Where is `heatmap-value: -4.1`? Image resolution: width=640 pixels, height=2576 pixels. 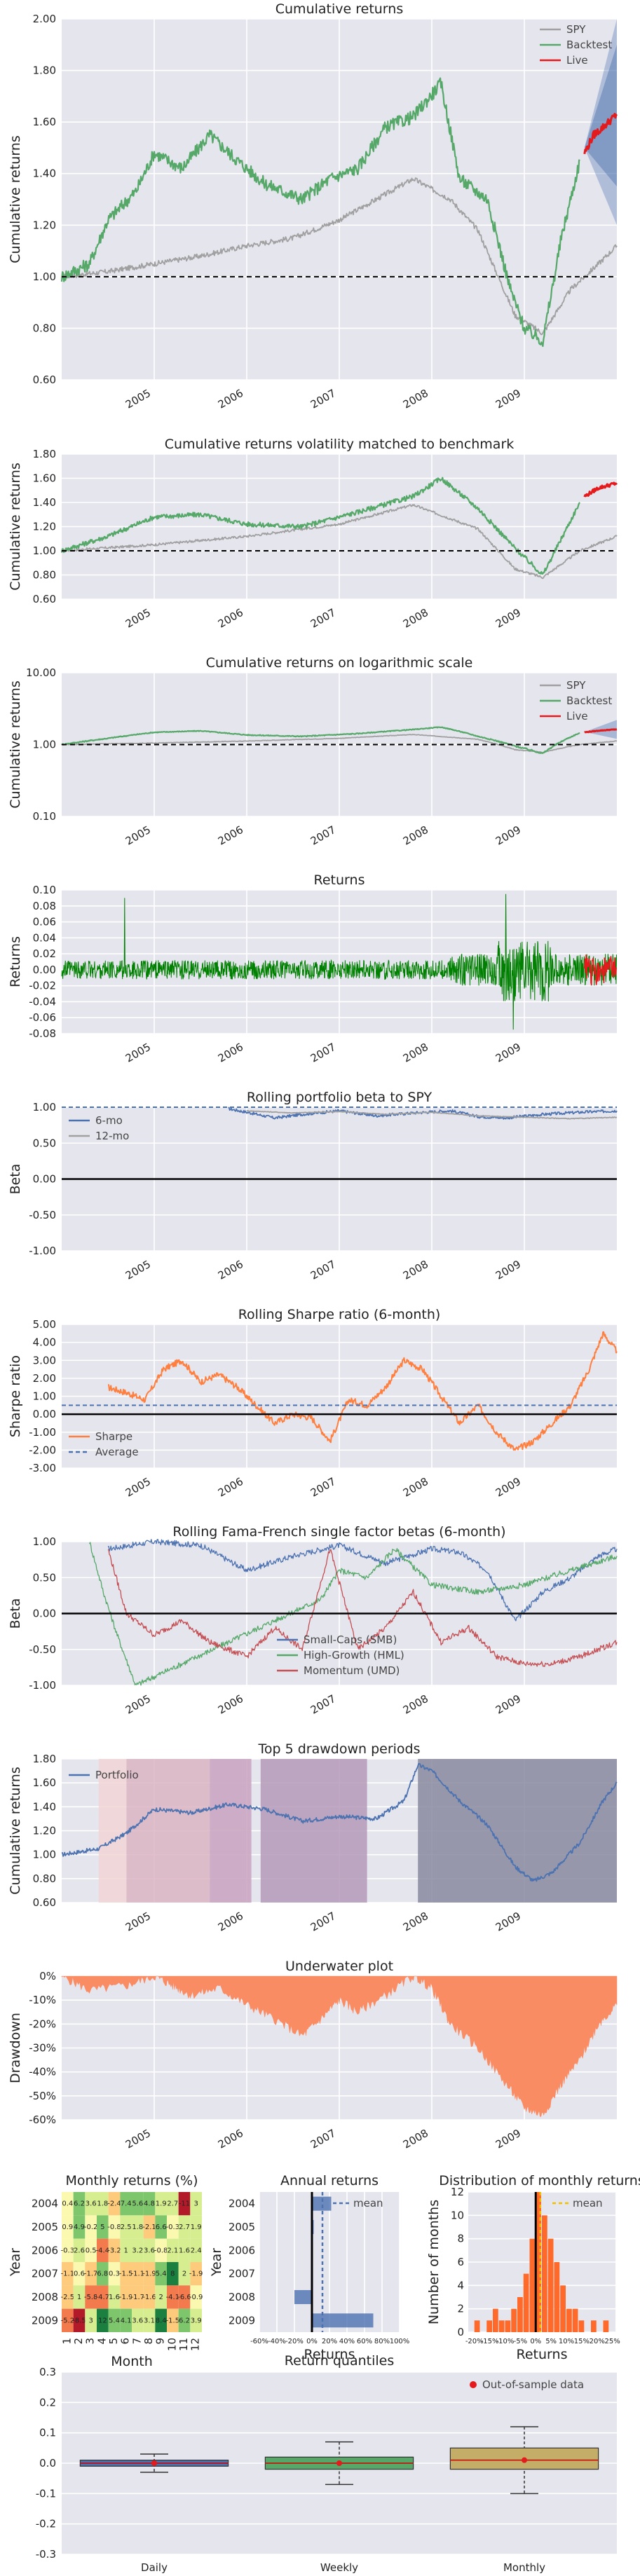
heatmap-value: -4.1 is located at coordinates (173, 2298).